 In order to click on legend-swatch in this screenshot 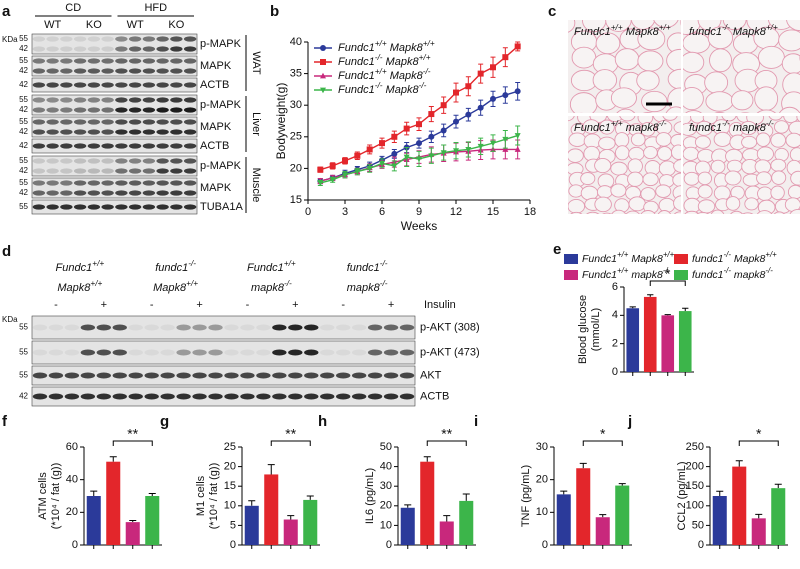, I will do `click(681, 275)`.